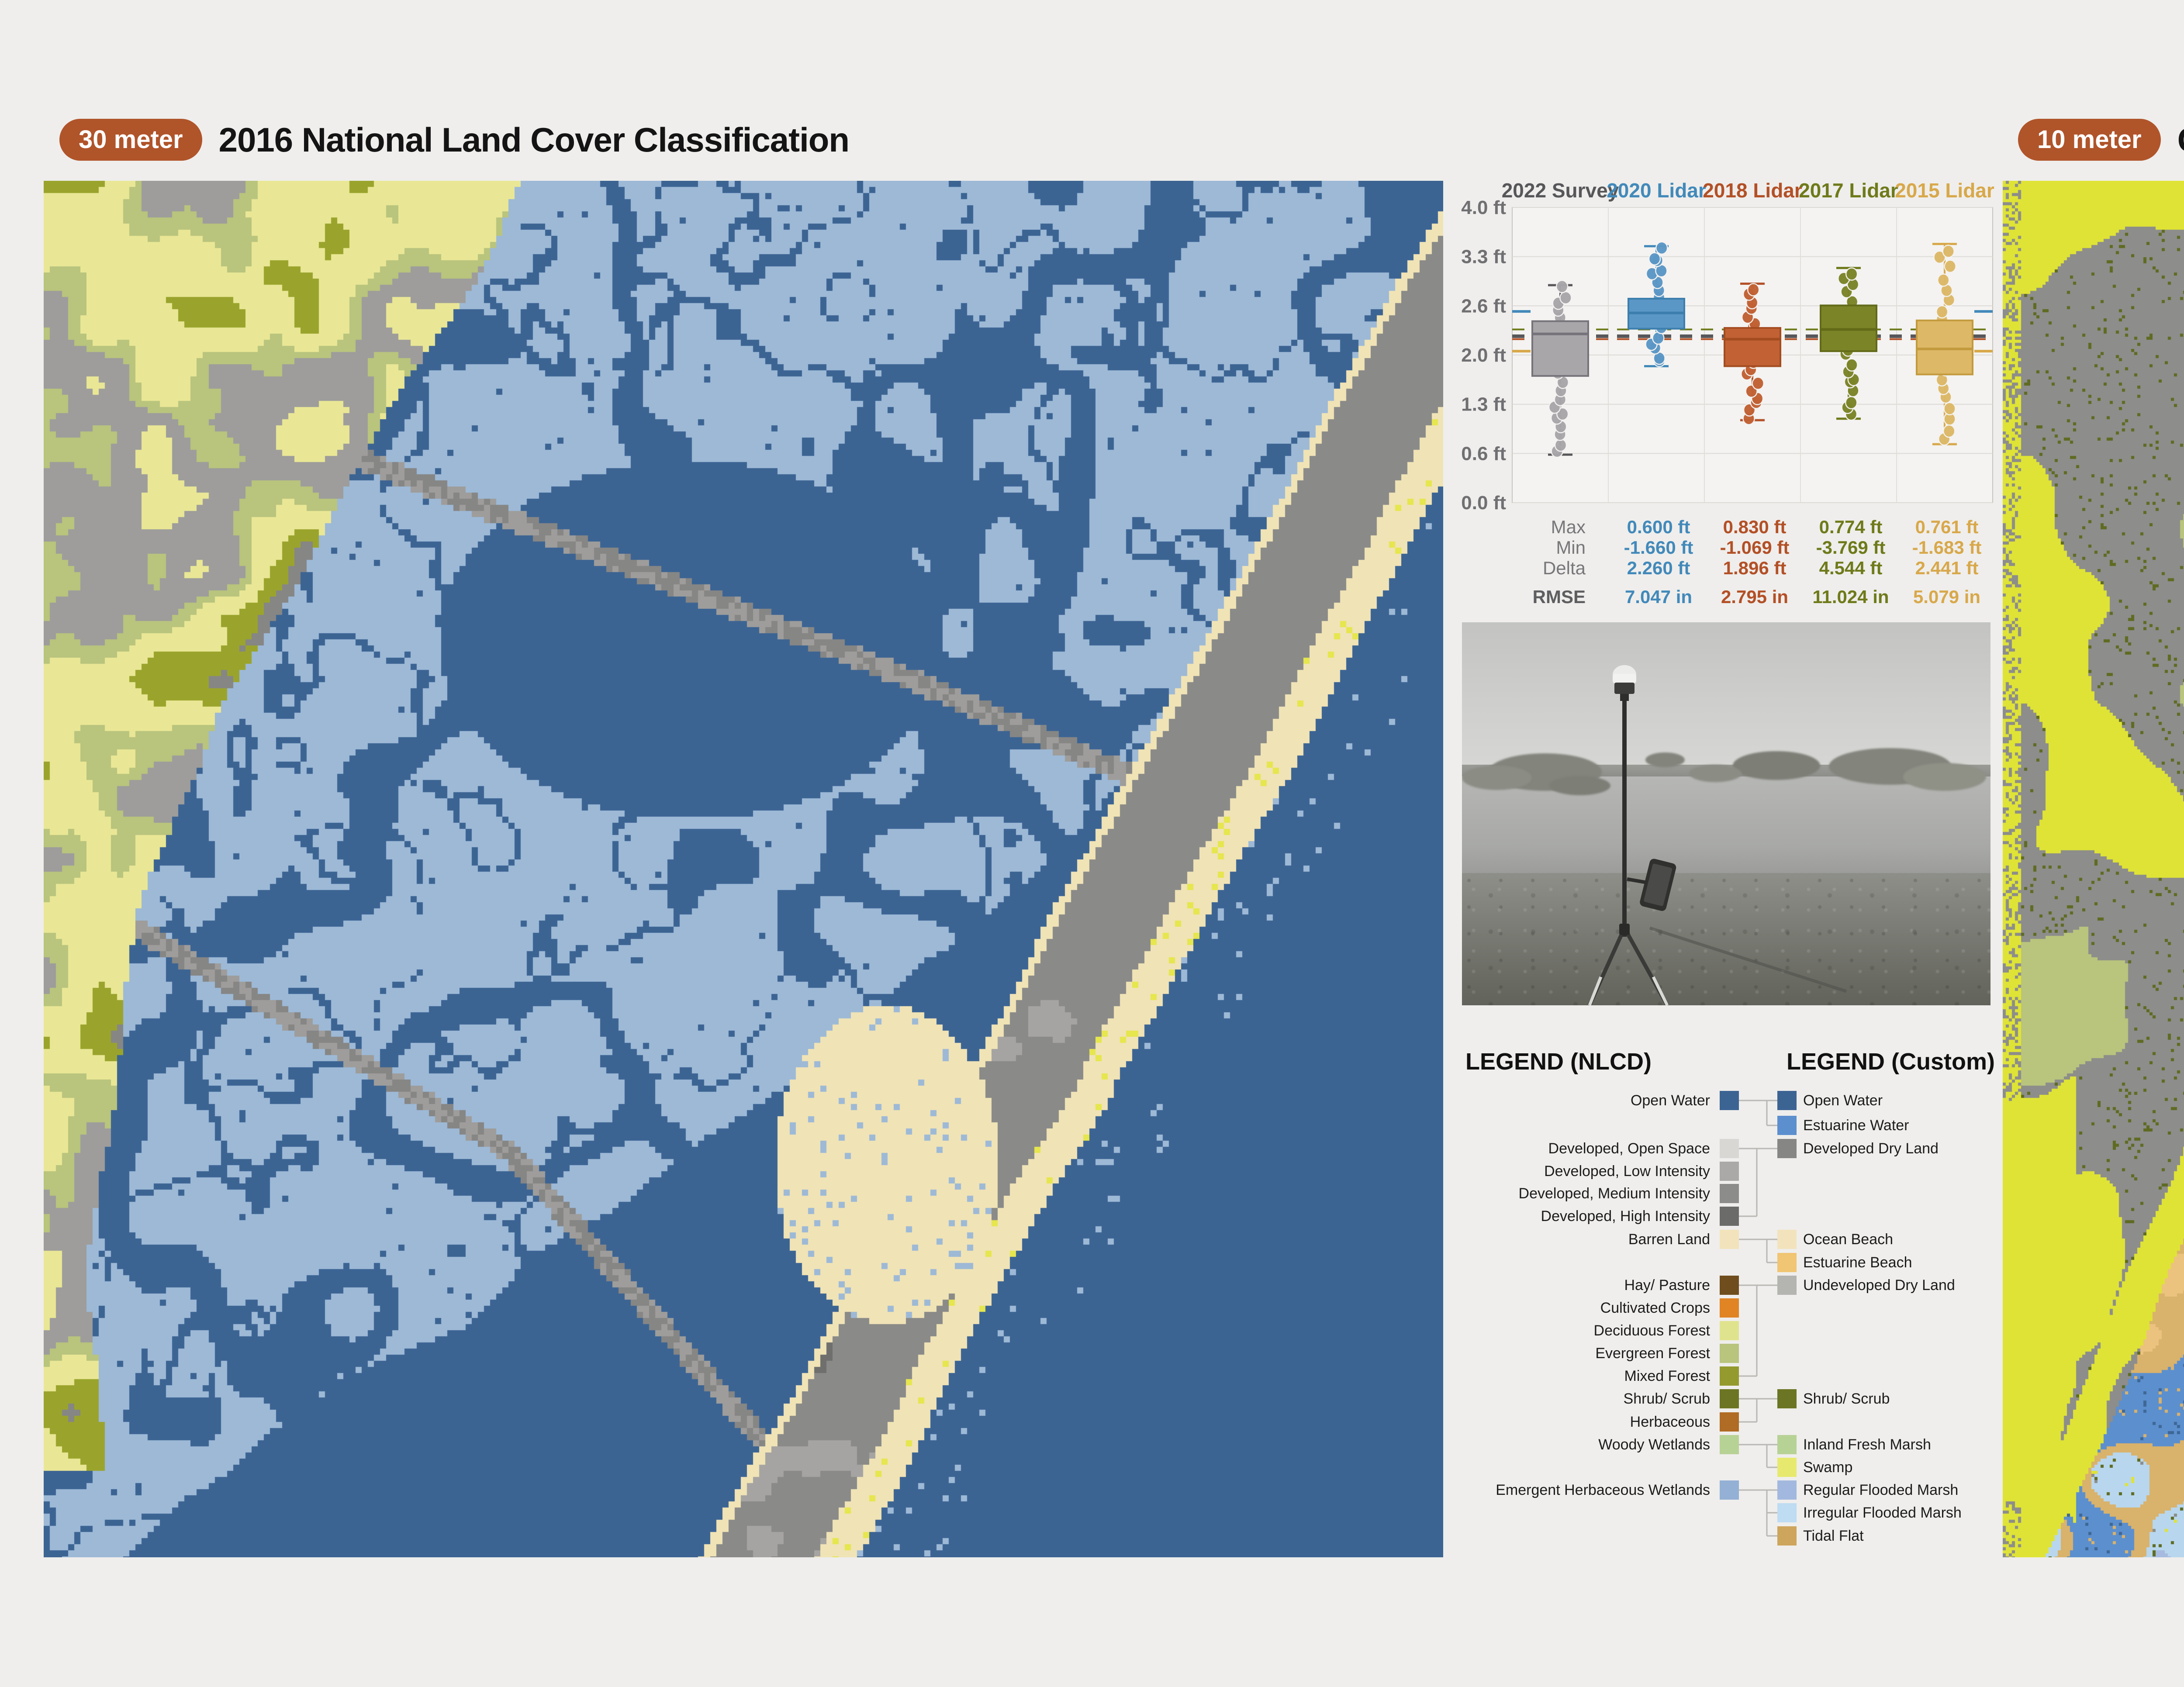  Describe the element at coordinates (1599, 1398) in the screenshot. I see `legend-nlcd-item: Shrub/ Scrub` at that location.